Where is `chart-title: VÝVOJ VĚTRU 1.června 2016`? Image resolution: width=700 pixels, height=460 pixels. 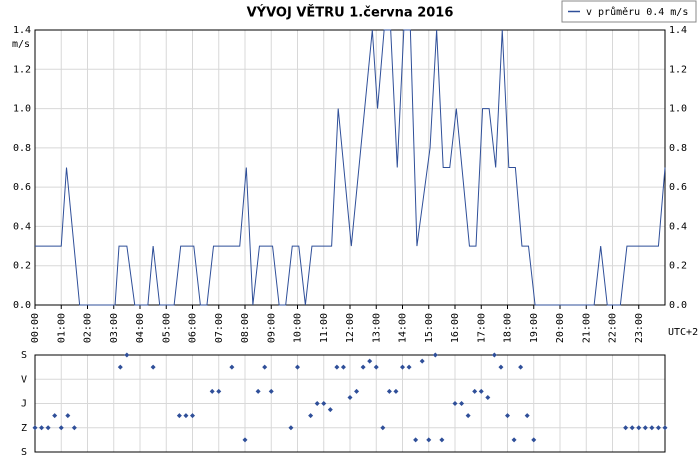 chart-title: VÝVOJ VĚTRU 1.června 2016 is located at coordinates (350, 13).